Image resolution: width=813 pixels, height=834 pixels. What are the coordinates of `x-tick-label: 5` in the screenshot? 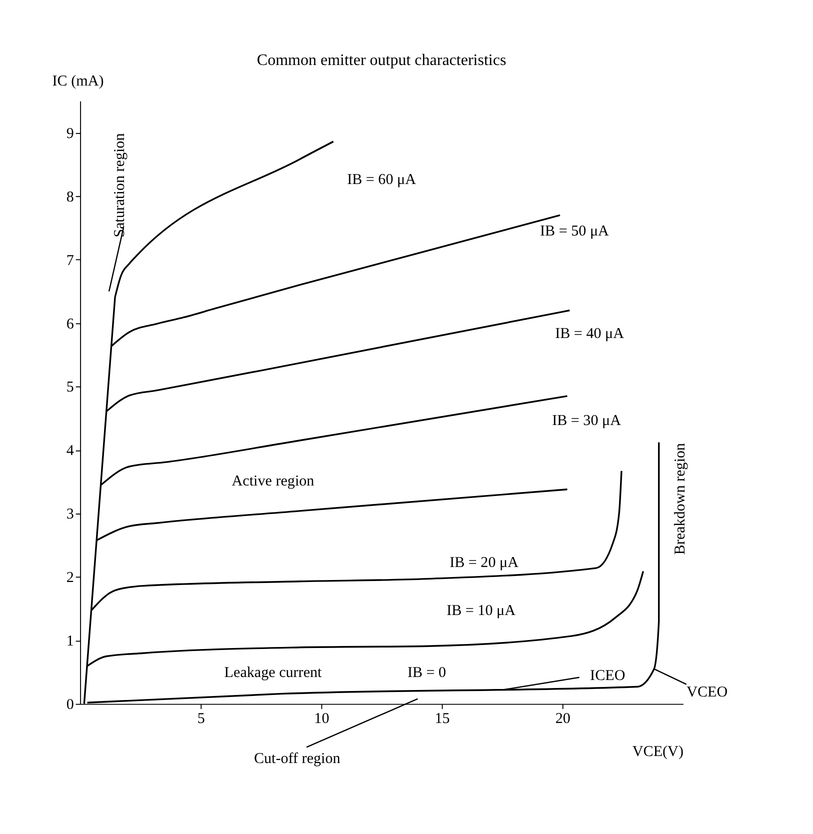 It's located at (201, 719).